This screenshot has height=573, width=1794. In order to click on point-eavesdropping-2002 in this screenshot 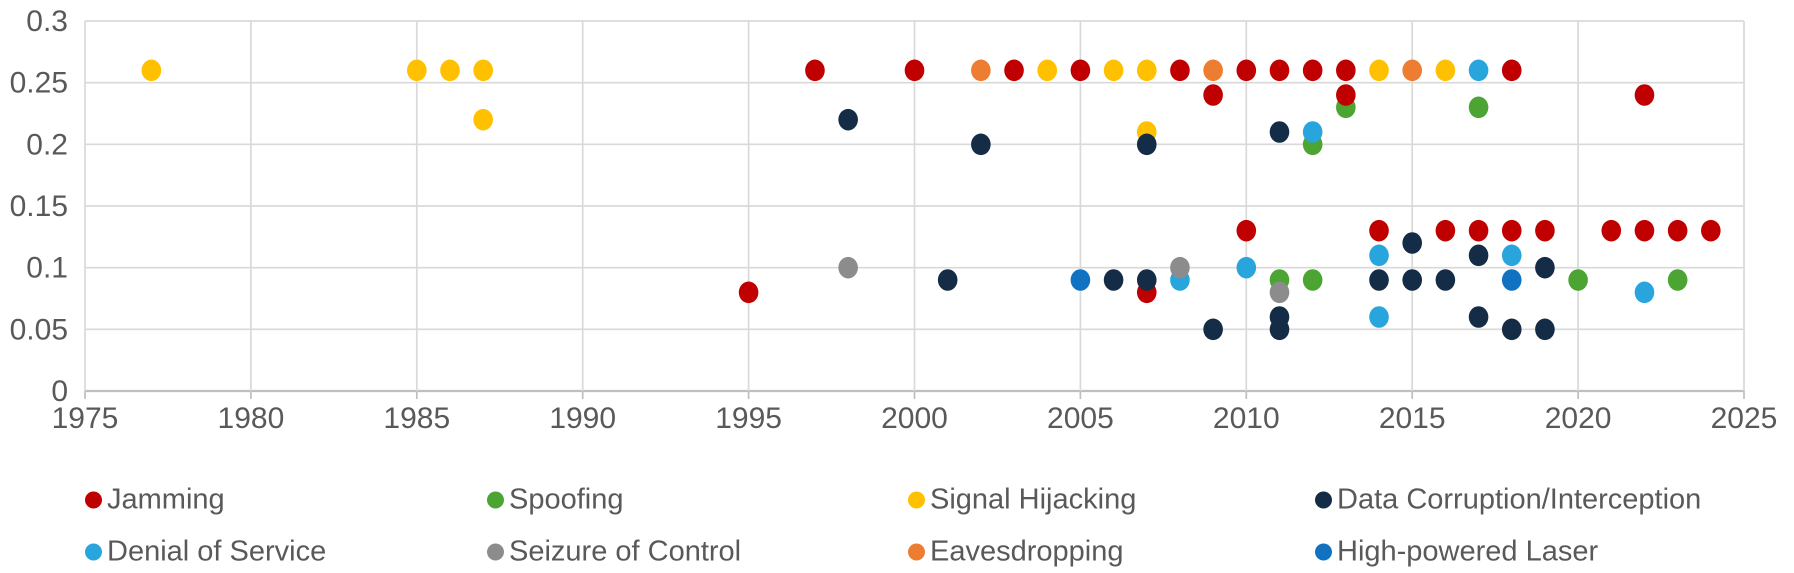, I will do `click(981, 70)`.